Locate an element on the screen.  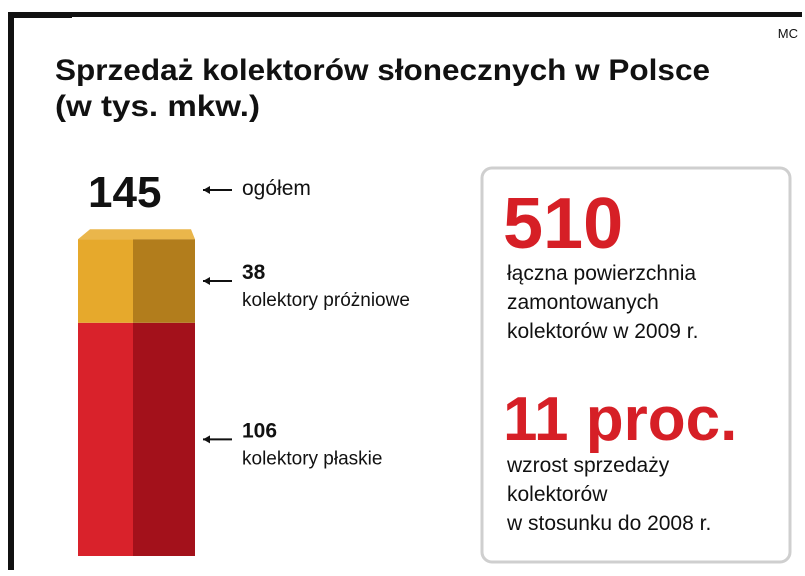
frame-corner is located at coordinates (40, 15).